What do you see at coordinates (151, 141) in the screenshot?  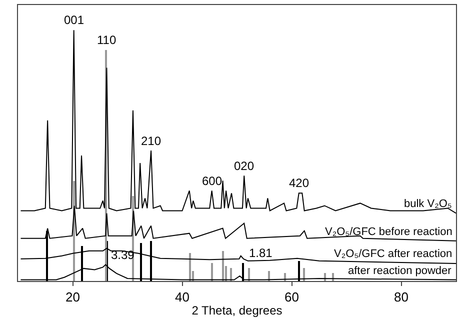 I see `annotation: 210` at bounding box center [151, 141].